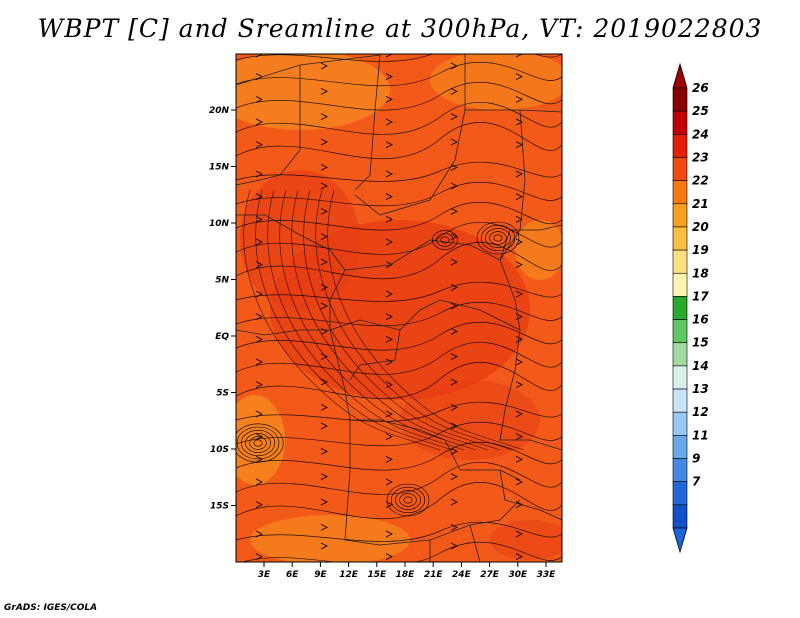  What do you see at coordinates (222, 394) in the screenshot?
I see `lat-tick-label: 5S` at bounding box center [222, 394].